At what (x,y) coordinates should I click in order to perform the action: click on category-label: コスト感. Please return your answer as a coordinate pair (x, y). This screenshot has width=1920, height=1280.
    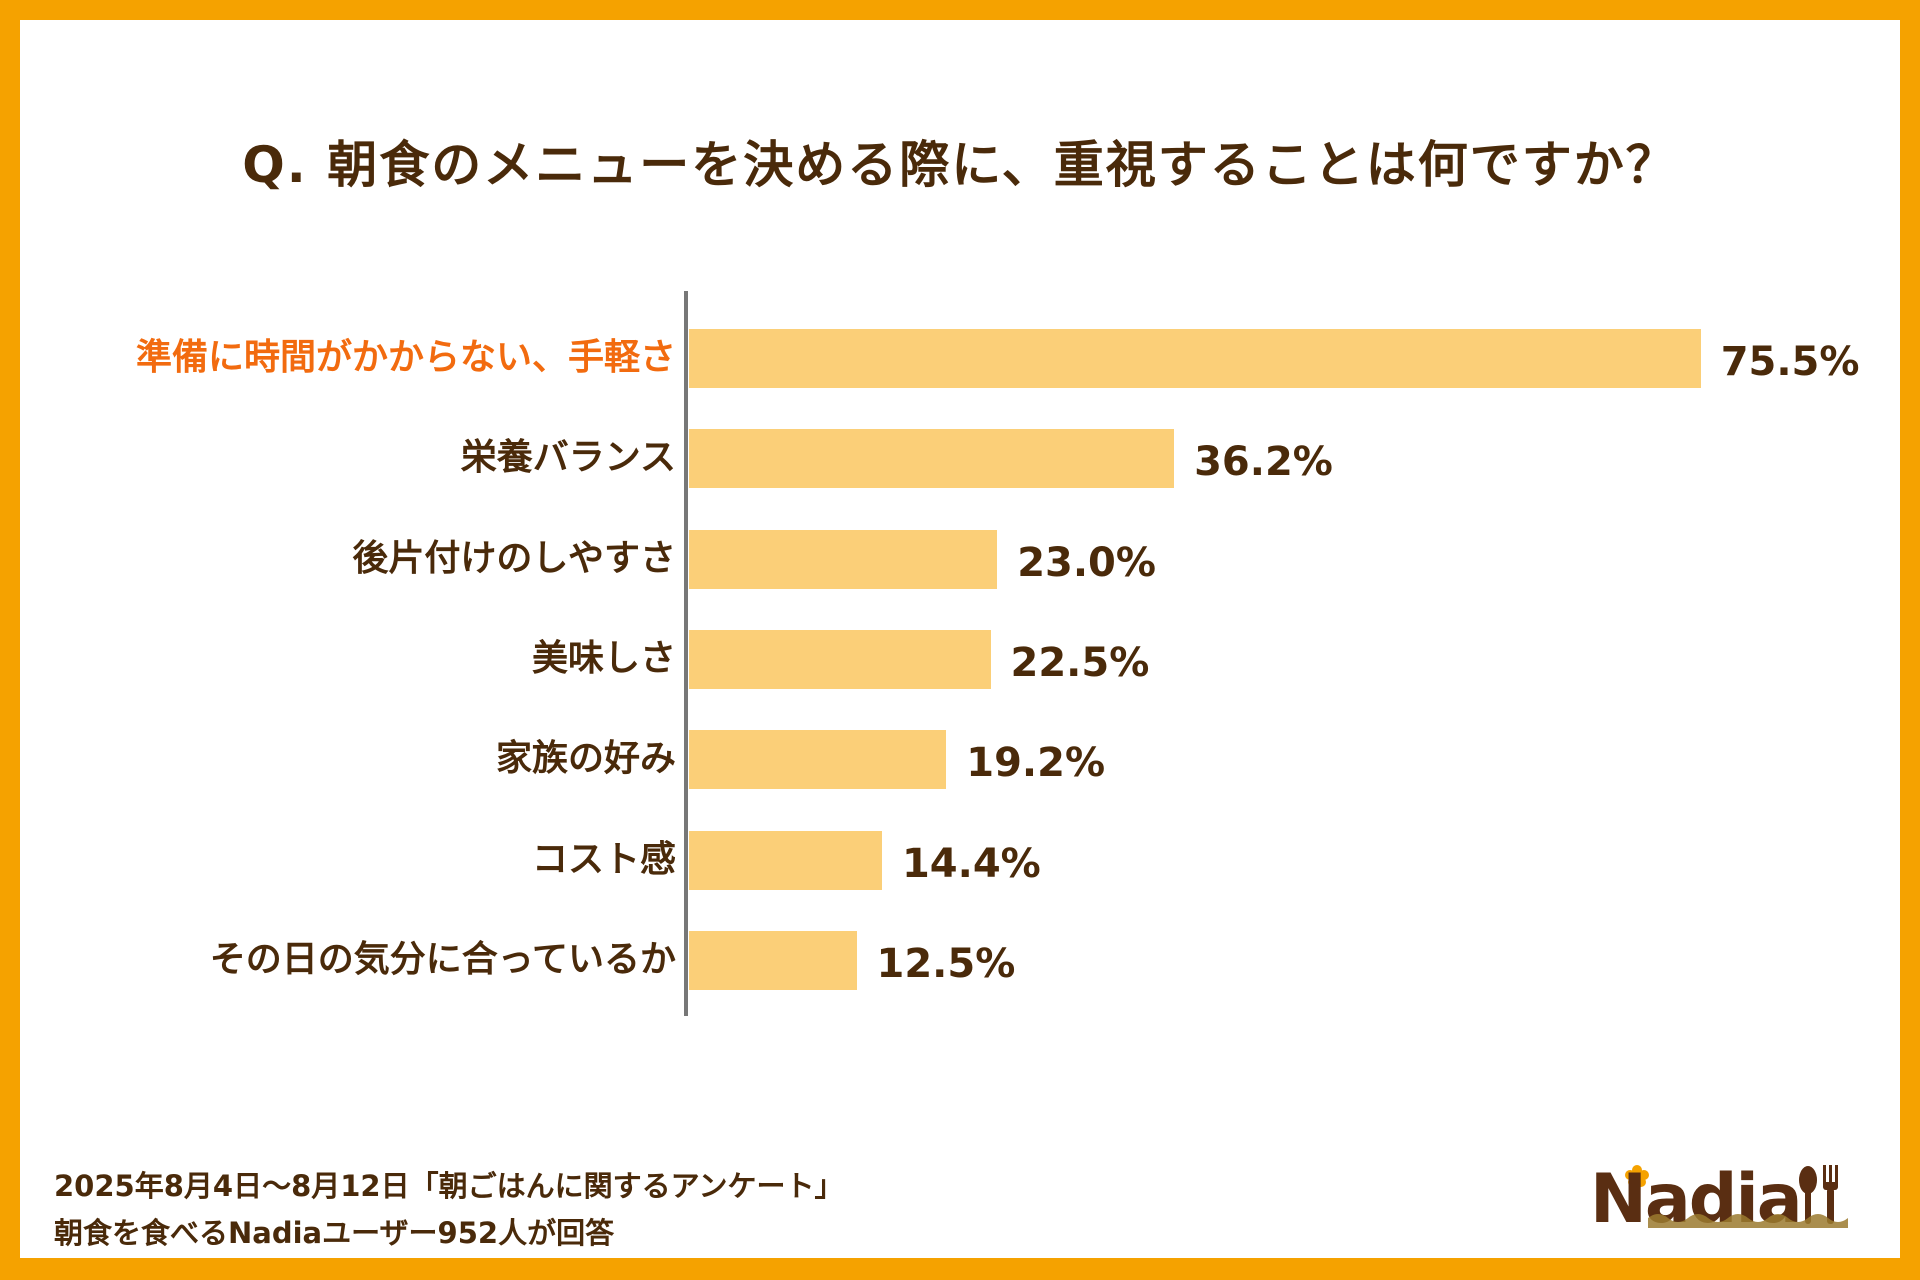
    Looking at the image, I should click on (603, 859).